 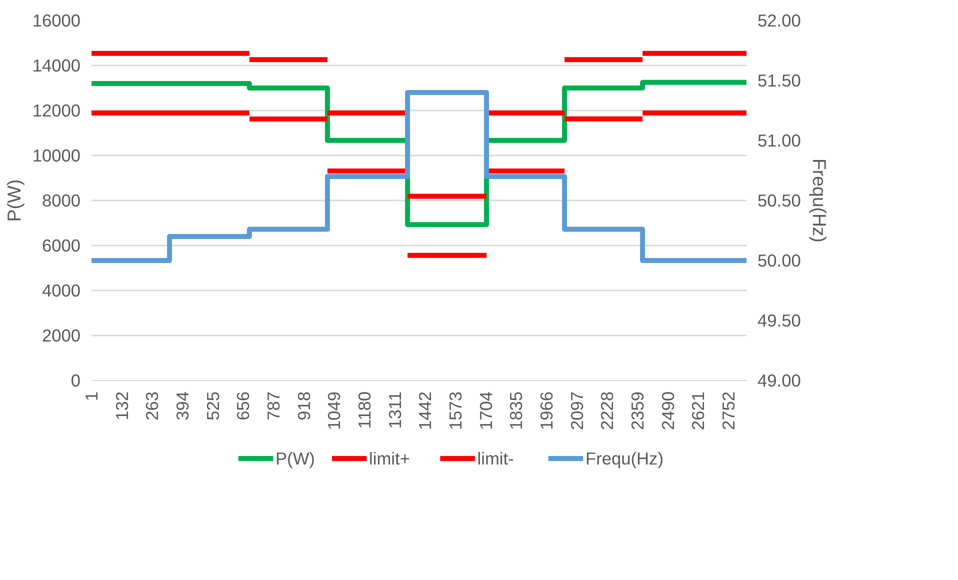 I want to click on x-tick-label: 2228, so click(x=607, y=410).